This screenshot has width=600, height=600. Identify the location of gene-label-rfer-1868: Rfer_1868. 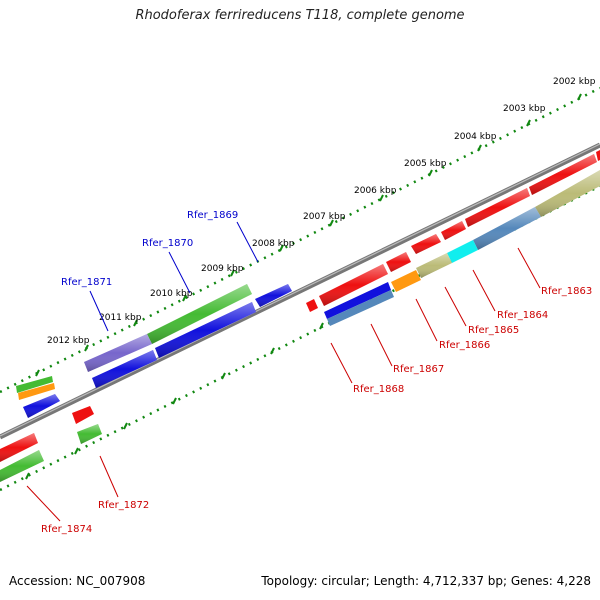
(378, 389).